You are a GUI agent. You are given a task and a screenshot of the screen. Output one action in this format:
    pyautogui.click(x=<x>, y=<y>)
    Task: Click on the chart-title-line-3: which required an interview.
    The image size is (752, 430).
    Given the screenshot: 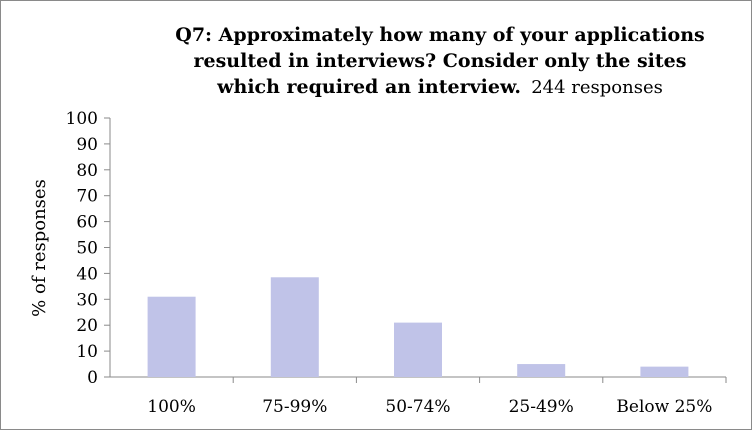 What is the action you would take?
    pyautogui.click(x=369, y=87)
    